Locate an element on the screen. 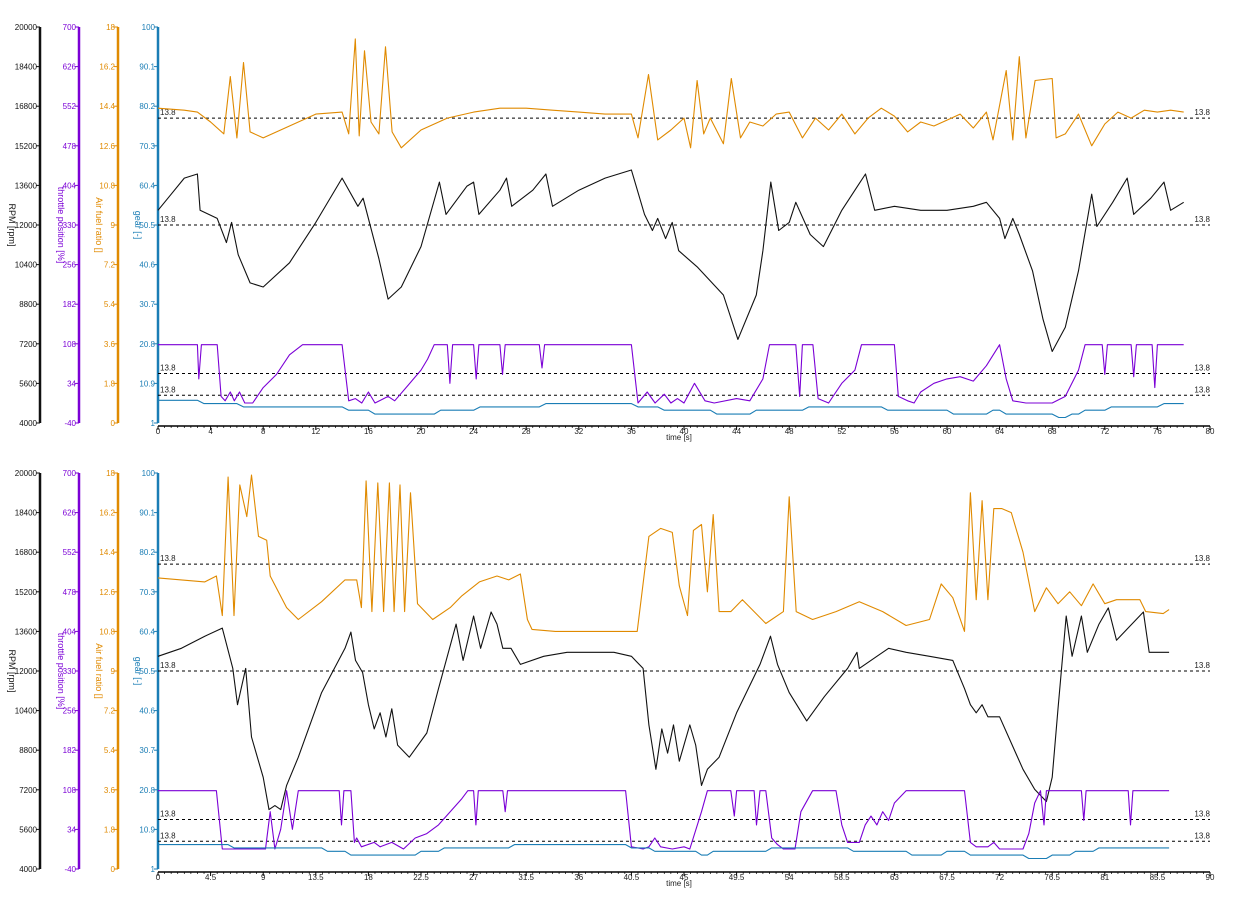 The width and height of the screenshot is (1235, 897). throttle-tick-label: 108 is located at coordinates (70, 344).